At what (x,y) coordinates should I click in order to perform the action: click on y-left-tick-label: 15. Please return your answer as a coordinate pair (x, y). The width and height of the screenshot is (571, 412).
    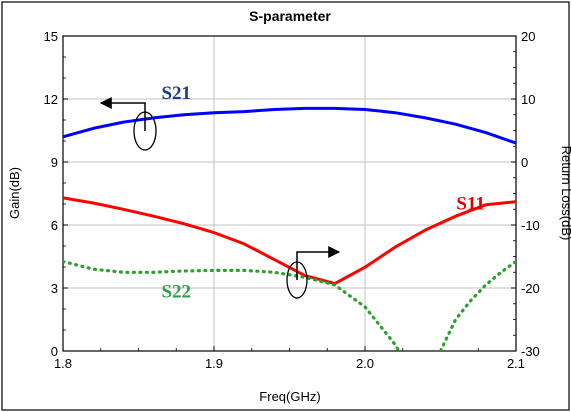
    Looking at the image, I should click on (51, 36).